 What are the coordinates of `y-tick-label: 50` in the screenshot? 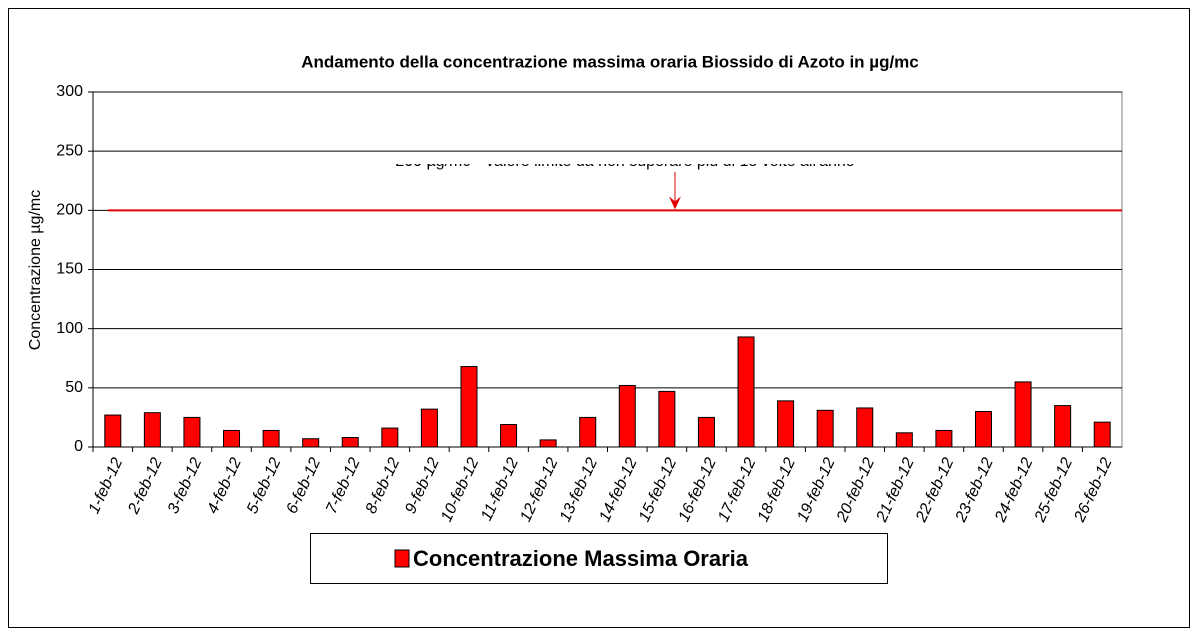 It's located at (74, 387).